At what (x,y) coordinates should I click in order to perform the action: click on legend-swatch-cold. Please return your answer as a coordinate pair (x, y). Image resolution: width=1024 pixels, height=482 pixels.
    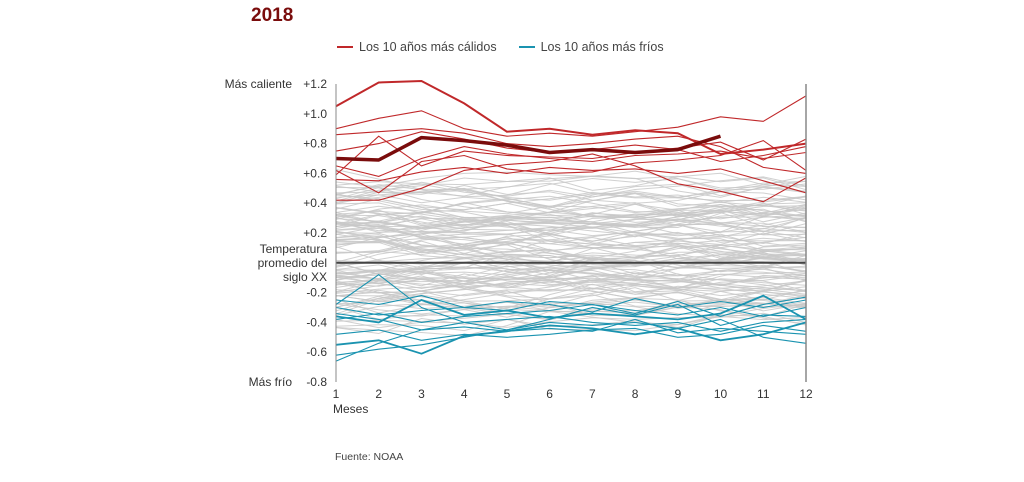
    Looking at the image, I should click on (526, 47).